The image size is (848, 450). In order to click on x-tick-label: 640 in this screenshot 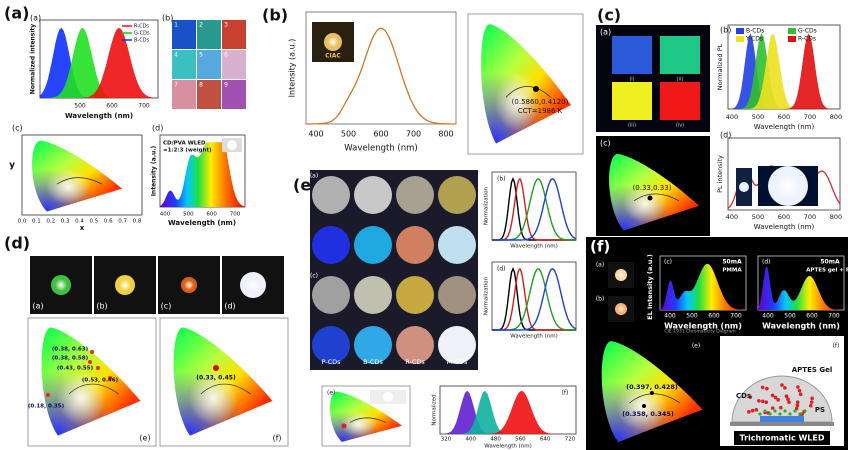, I will do `click(545, 440)`.